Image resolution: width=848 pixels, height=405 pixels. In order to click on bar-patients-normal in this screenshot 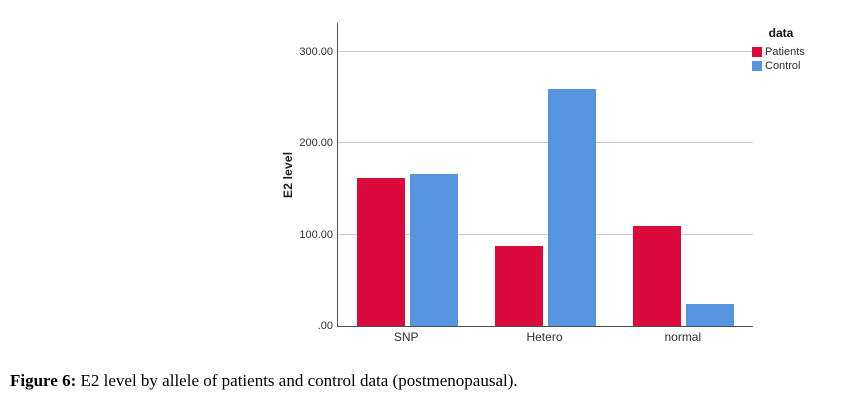, I will do `click(657, 276)`.